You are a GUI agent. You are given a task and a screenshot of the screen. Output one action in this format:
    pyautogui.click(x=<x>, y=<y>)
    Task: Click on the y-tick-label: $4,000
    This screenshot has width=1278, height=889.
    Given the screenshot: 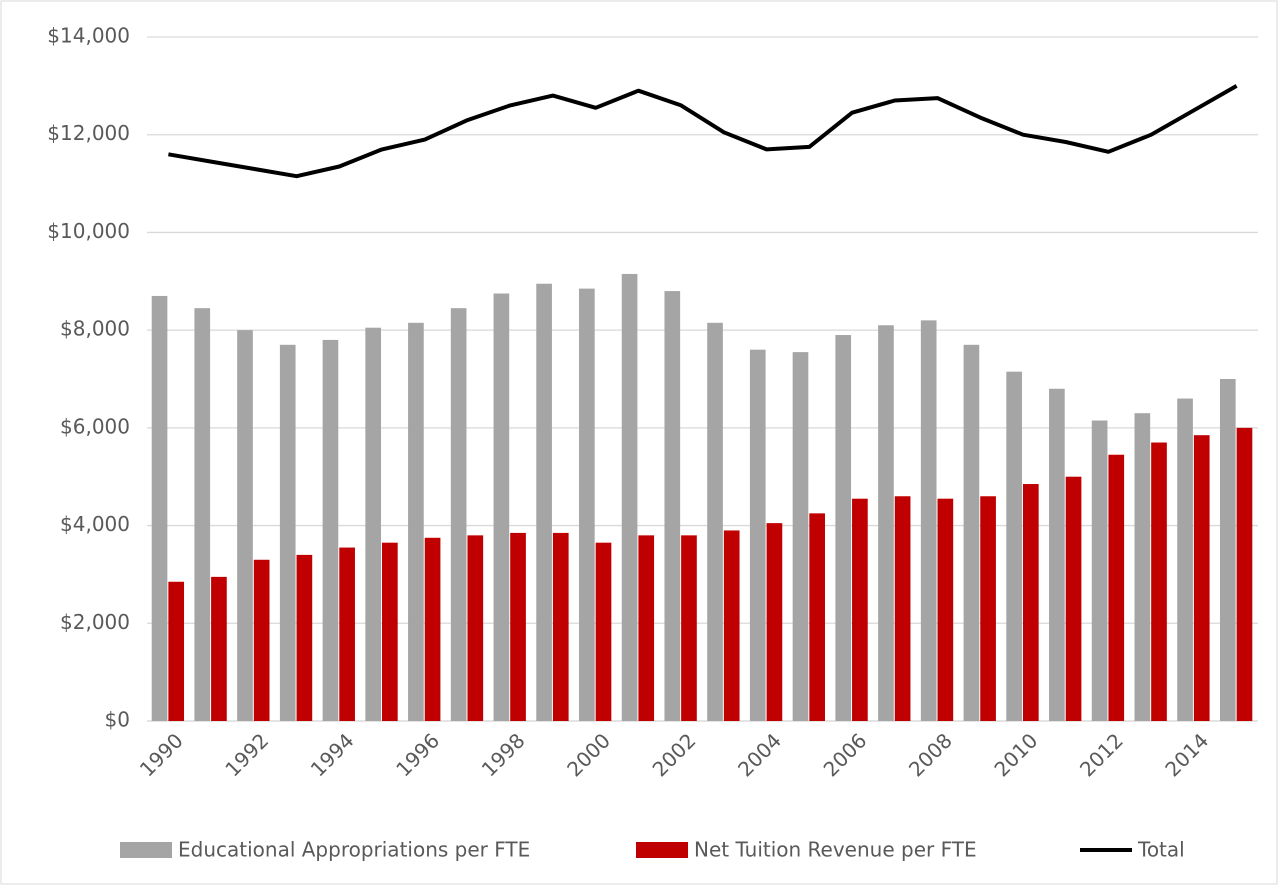 What is the action you would take?
    pyautogui.click(x=95, y=524)
    